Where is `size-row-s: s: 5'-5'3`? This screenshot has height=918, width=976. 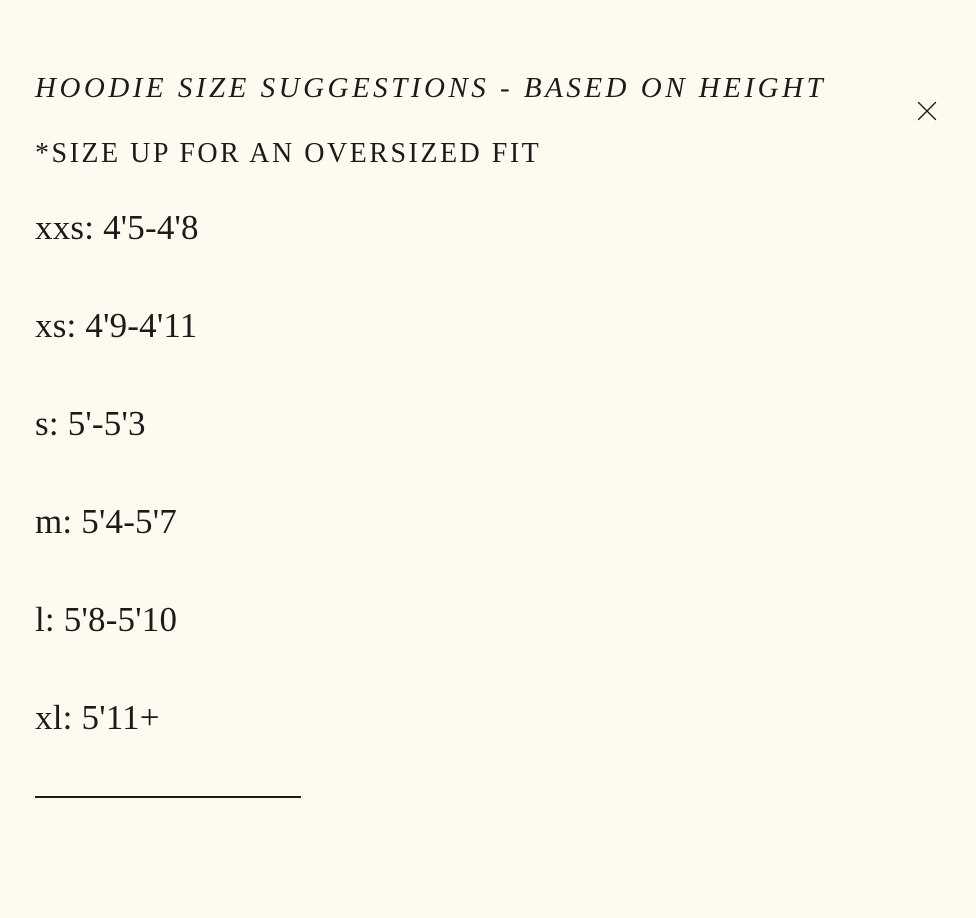
size-row-s: s: 5'-5'3 is located at coordinates (90, 423).